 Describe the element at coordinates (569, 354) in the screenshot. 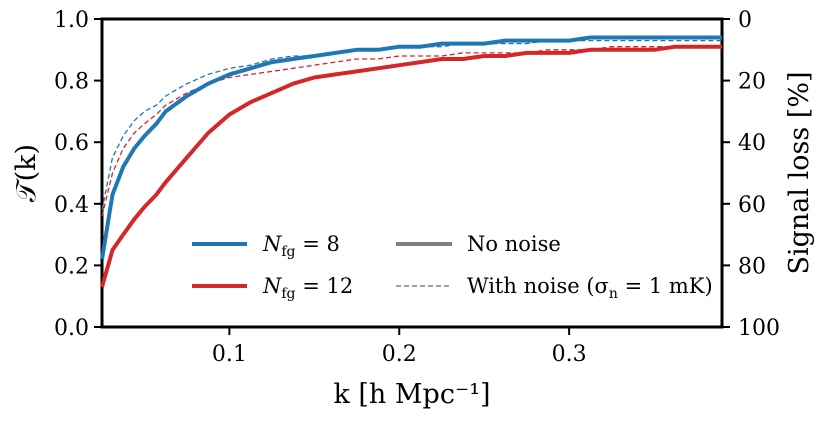

I see `x-tick-label-2: 0.3` at that location.